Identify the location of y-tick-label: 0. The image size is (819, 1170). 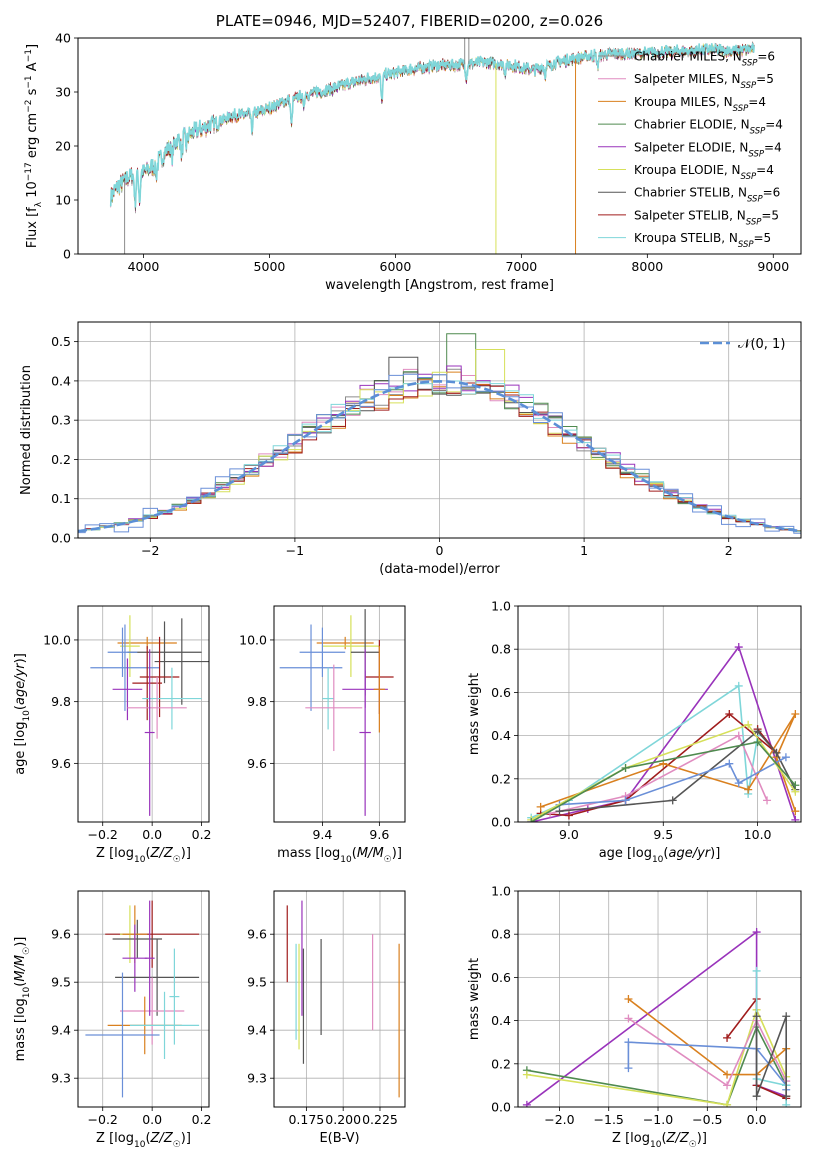
(67, 254).